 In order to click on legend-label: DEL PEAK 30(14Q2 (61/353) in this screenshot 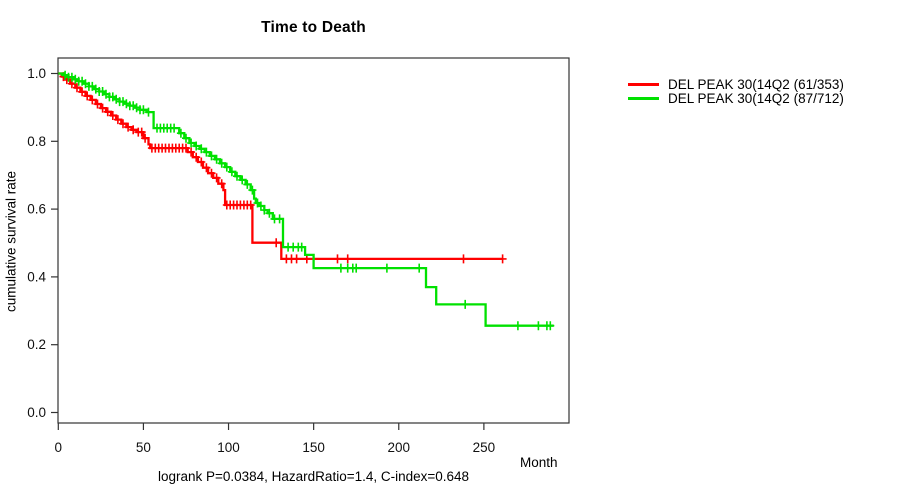, I will do `click(756, 85)`.